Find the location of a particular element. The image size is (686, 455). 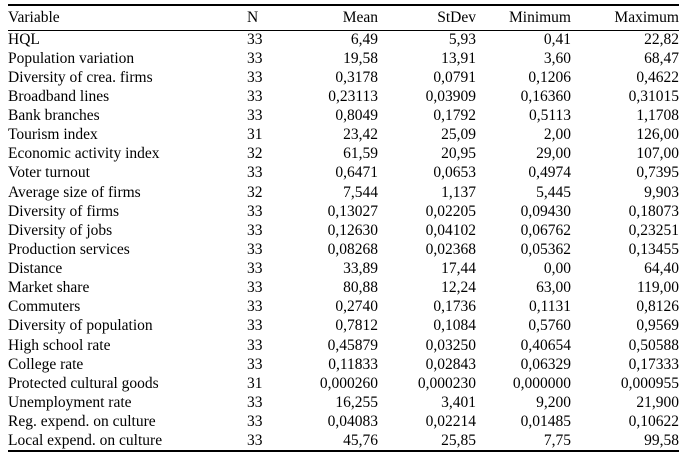

cell-mean: 0,45879 is located at coordinates (352, 345).